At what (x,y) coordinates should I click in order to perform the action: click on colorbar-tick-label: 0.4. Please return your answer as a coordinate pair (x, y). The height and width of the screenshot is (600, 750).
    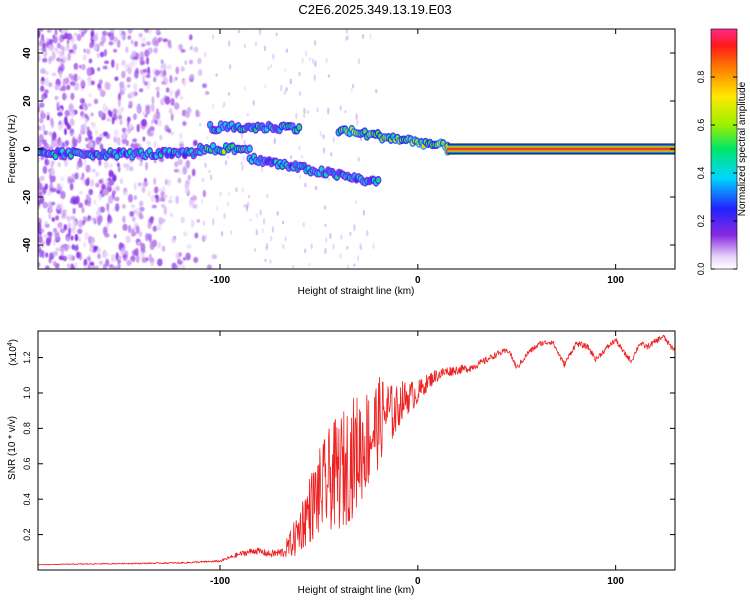
    Looking at the image, I should click on (701, 173).